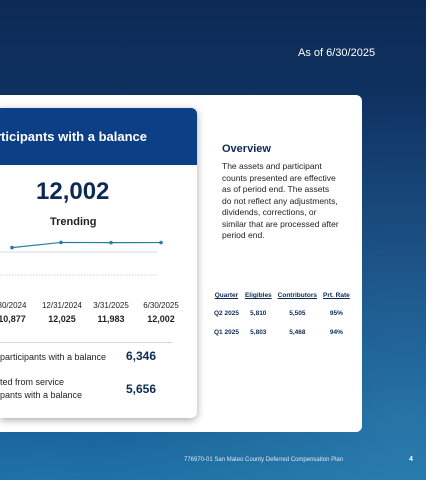 The width and height of the screenshot is (426, 480). I want to click on stat2-label: ted from service pants with a balance, so click(41, 389).